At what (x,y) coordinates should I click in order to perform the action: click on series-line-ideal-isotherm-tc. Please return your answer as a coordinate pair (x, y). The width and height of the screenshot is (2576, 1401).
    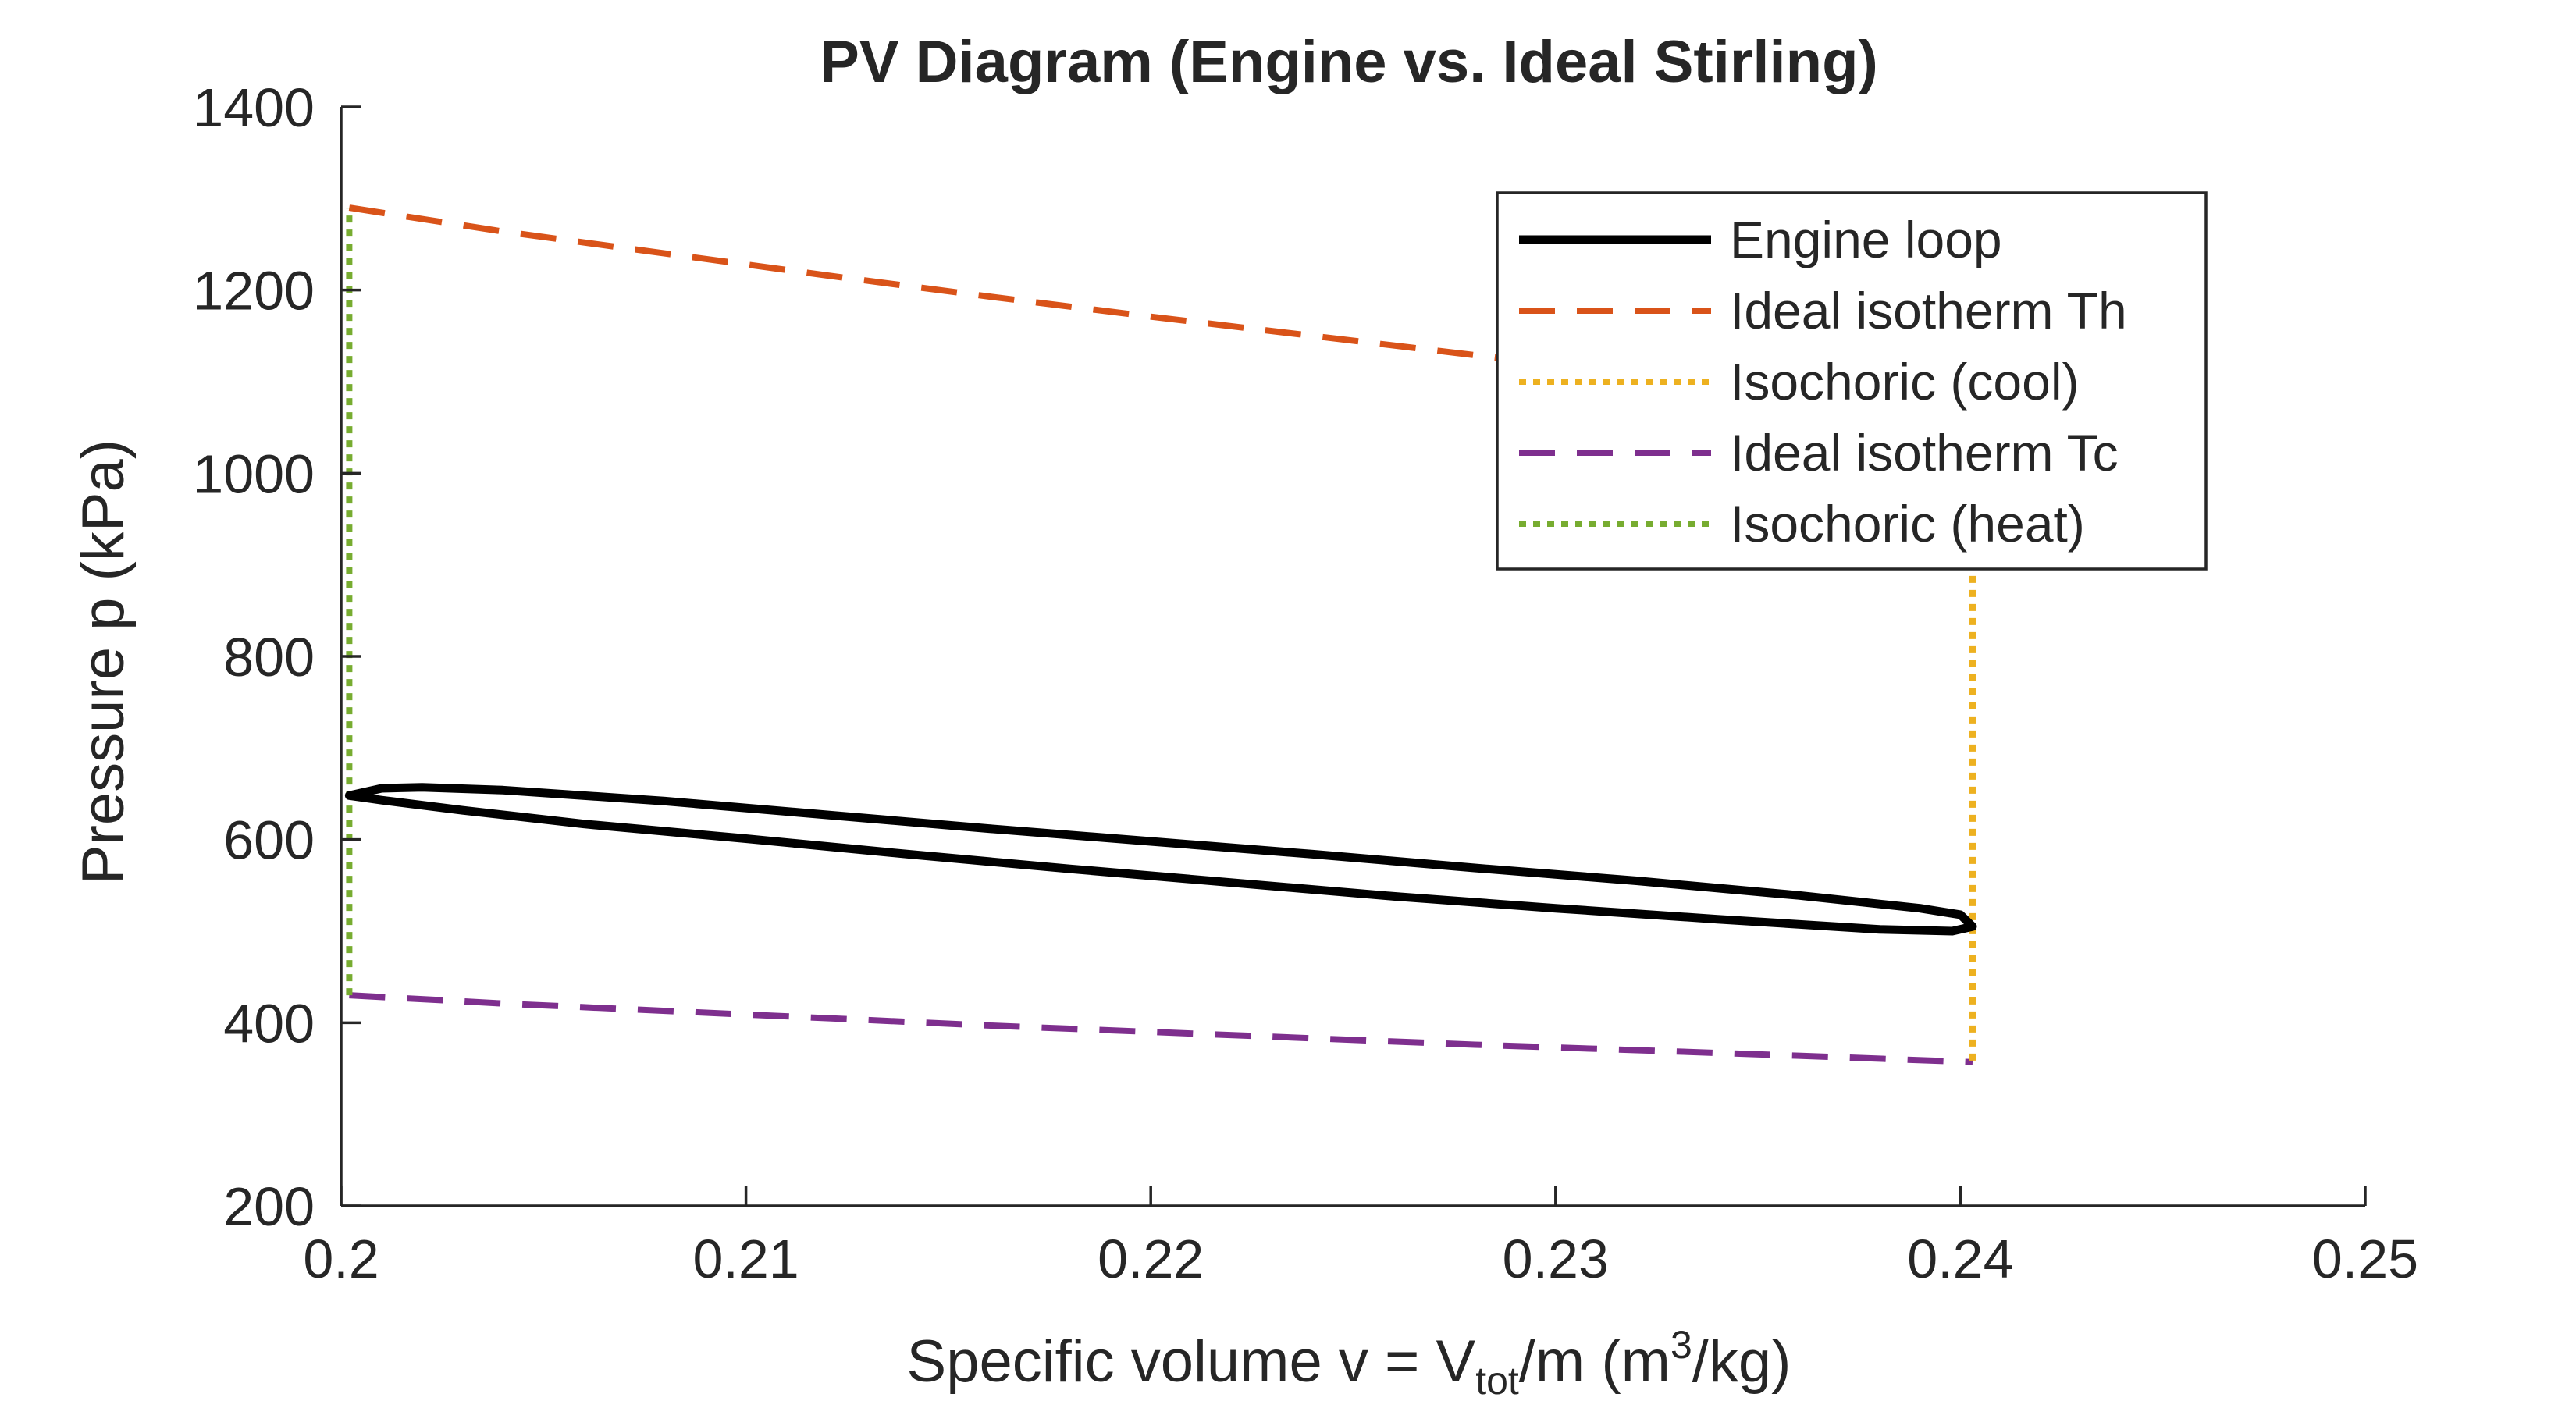
    Looking at the image, I should click on (1161, 1028).